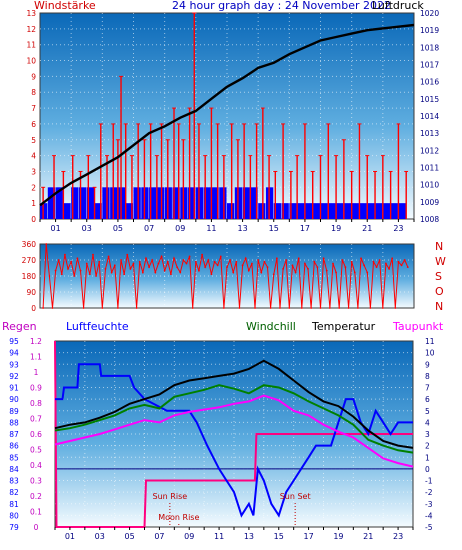 The image size is (462, 550). Describe the element at coordinates (427, 434) in the screenshot. I see `temperature-y-tick-label: 3` at that location.